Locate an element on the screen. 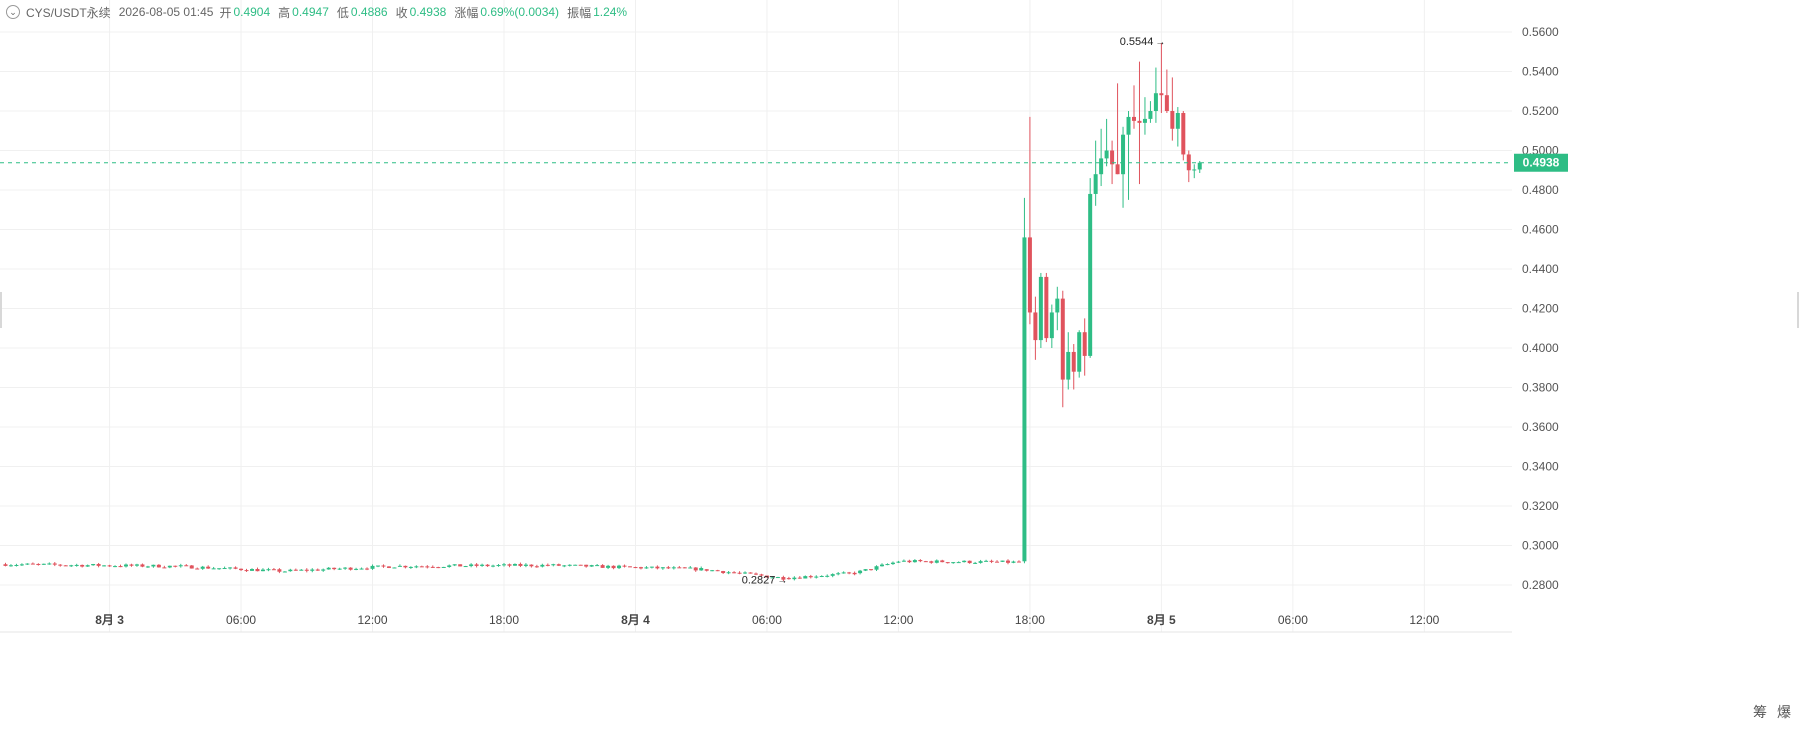 The width and height of the screenshot is (1799, 735). x-tick-label: 18:00 is located at coordinates (1030, 620).